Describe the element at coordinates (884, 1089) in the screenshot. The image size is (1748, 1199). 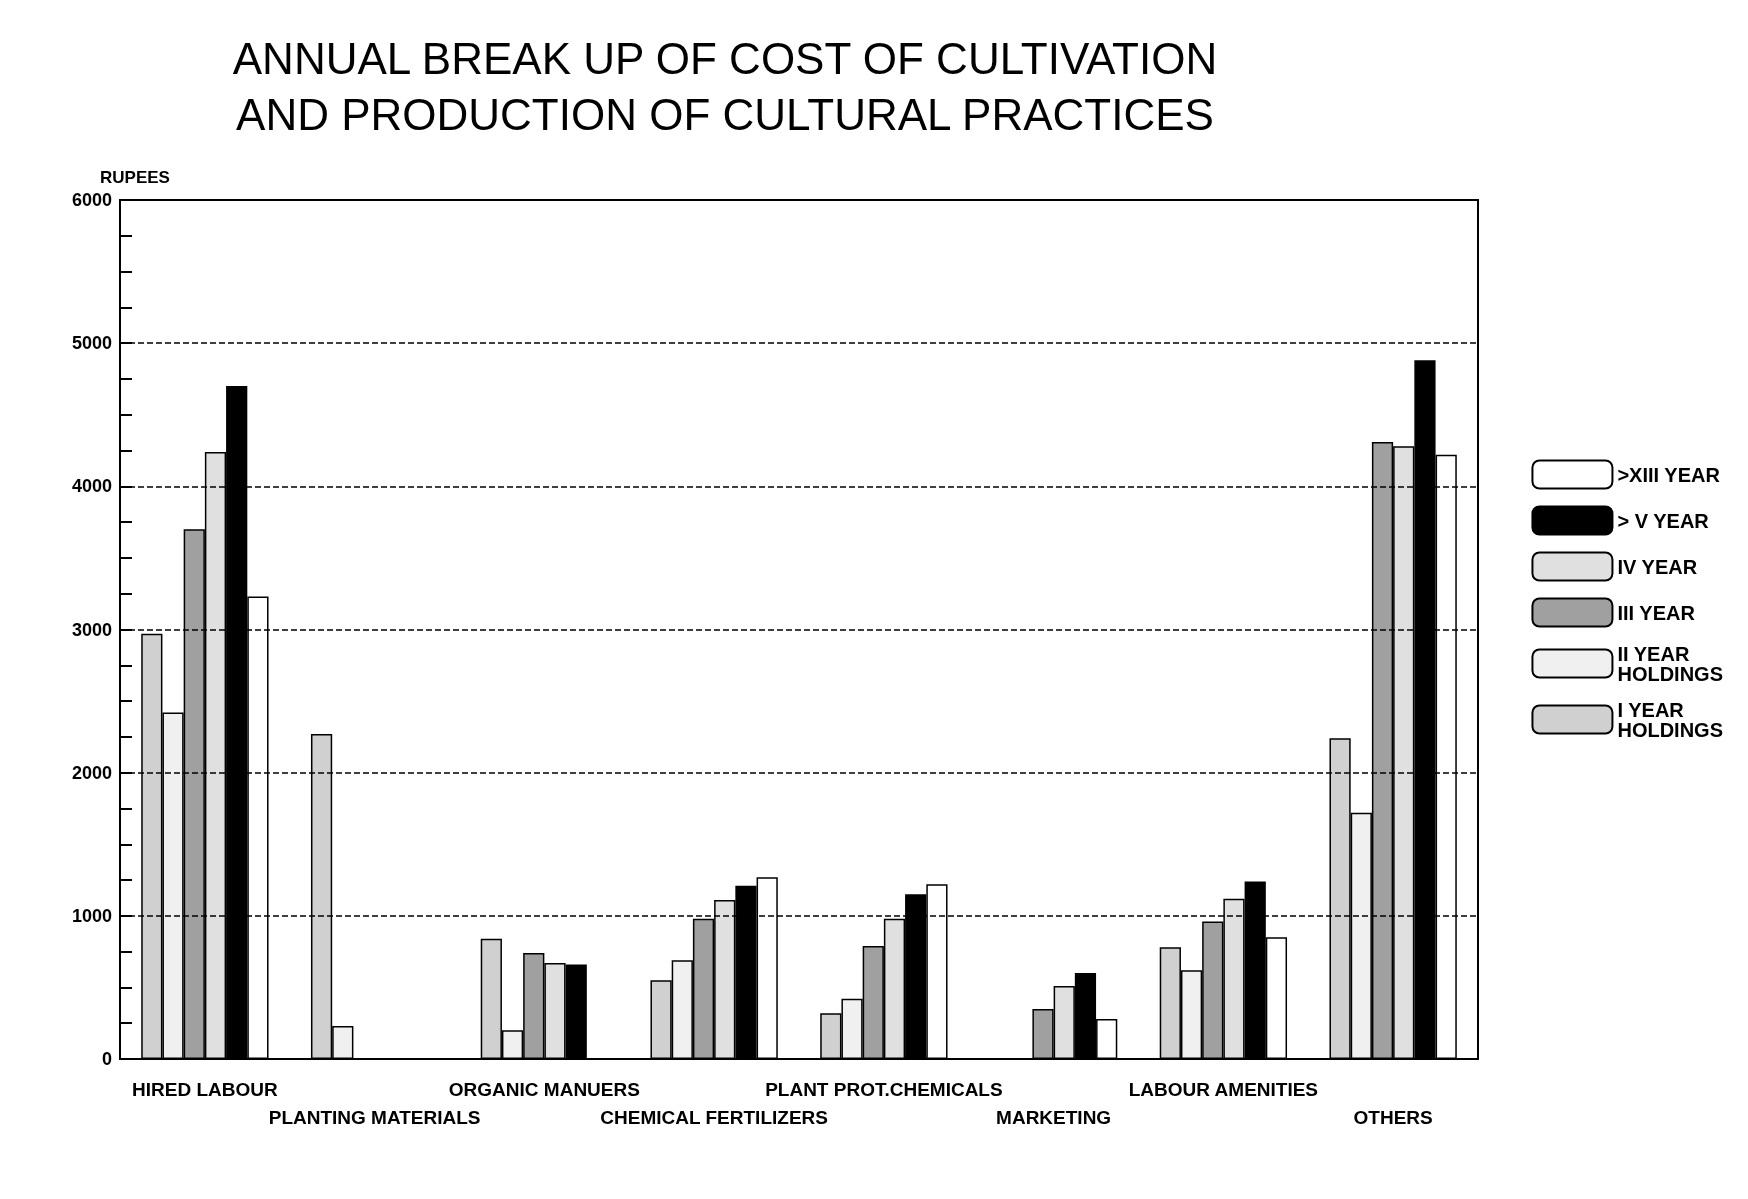
I see `x-tick-label: PLANT PROT.CHEMICALS` at that location.